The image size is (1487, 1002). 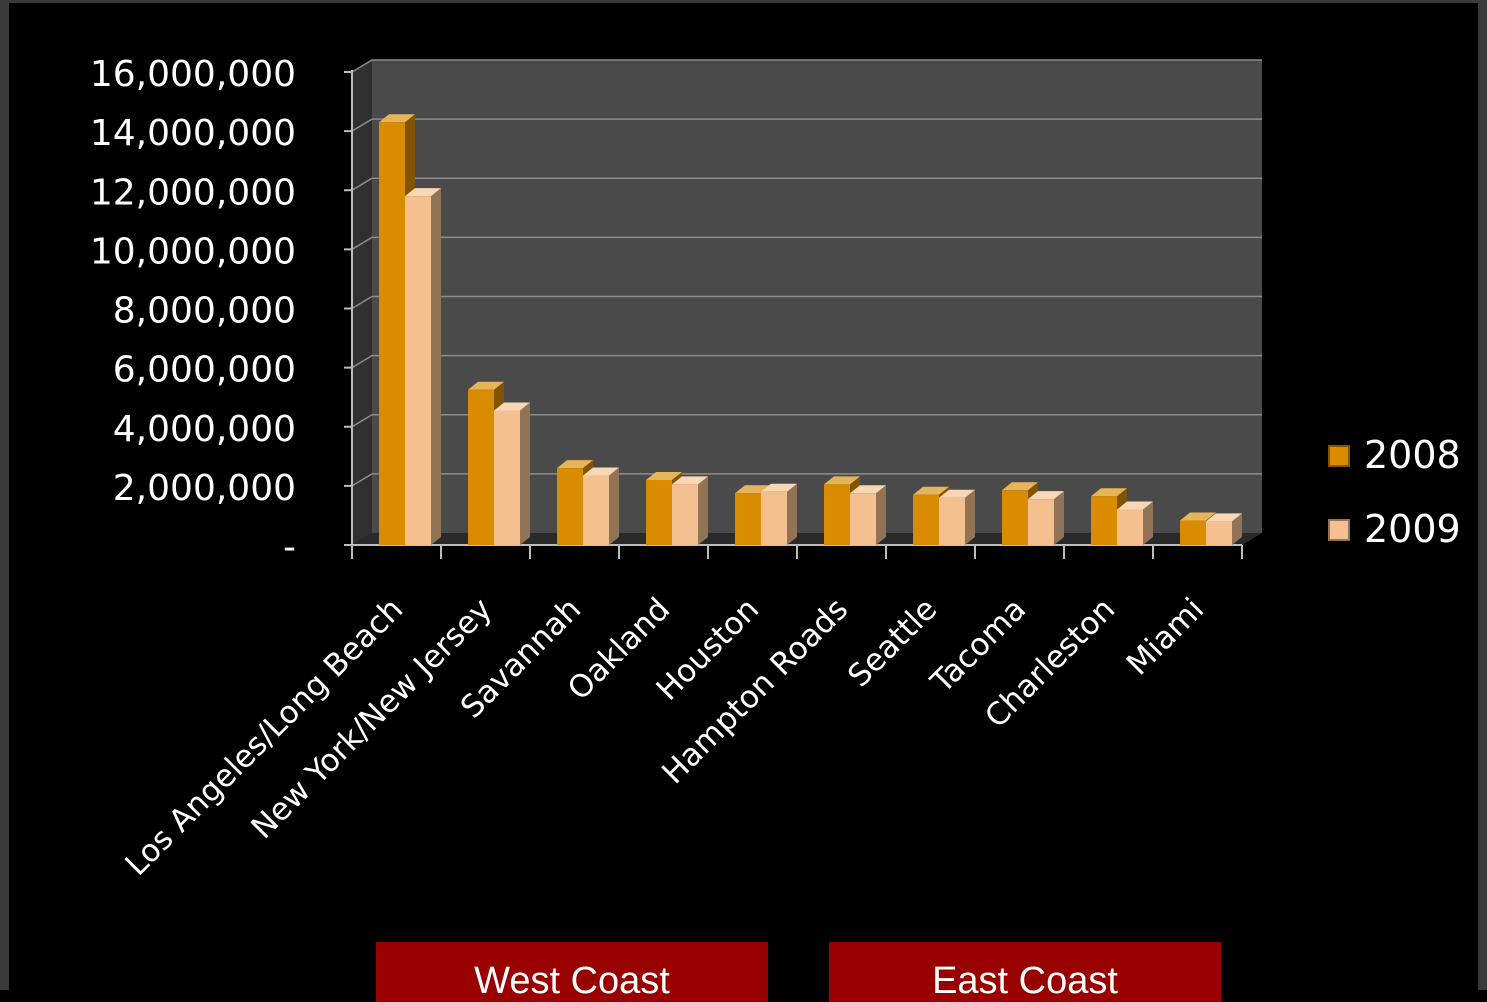 What do you see at coordinates (204, 488) in the screenshot?
I see `y-tick-label: 2,000,000` at bounding box center [204, 488].